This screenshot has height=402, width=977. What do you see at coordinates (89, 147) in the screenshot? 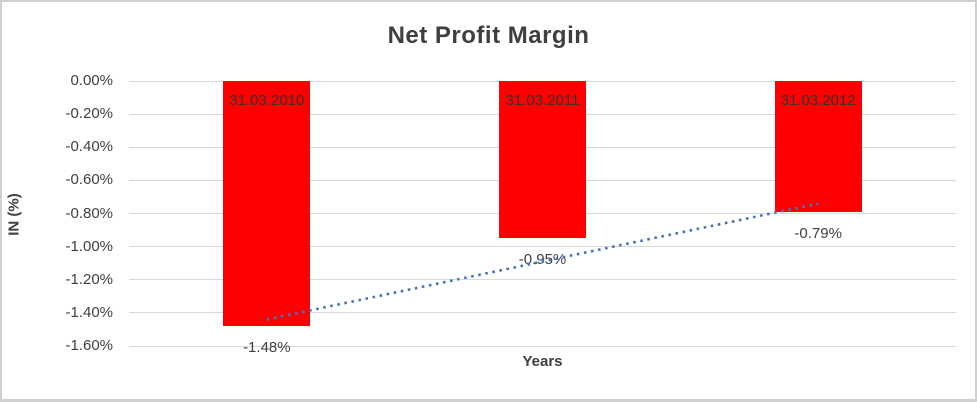
I see `y-axis-tick-label: -0.40%` at bounding box center [89, 147].